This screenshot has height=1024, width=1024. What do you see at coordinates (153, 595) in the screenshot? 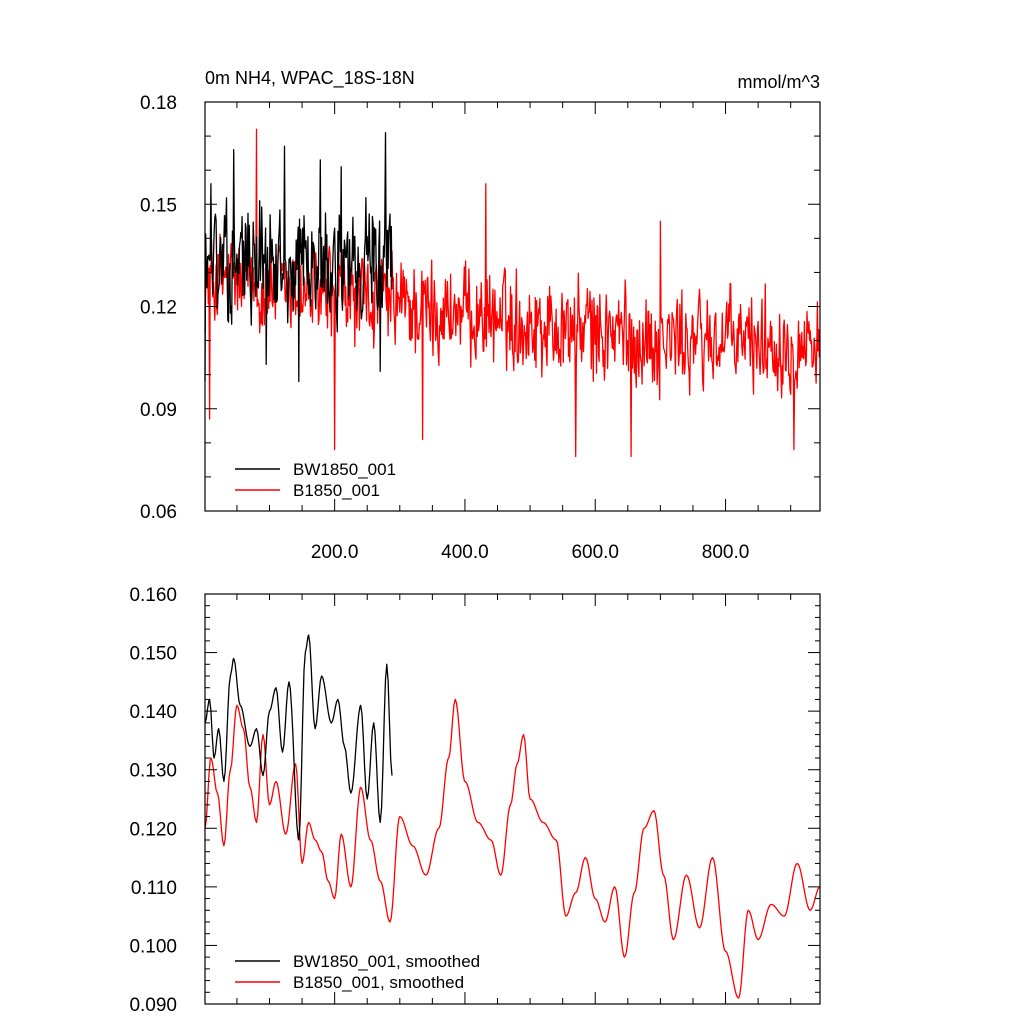
I see `y-tick-label: 0.160` at bounding box center [153, 595].